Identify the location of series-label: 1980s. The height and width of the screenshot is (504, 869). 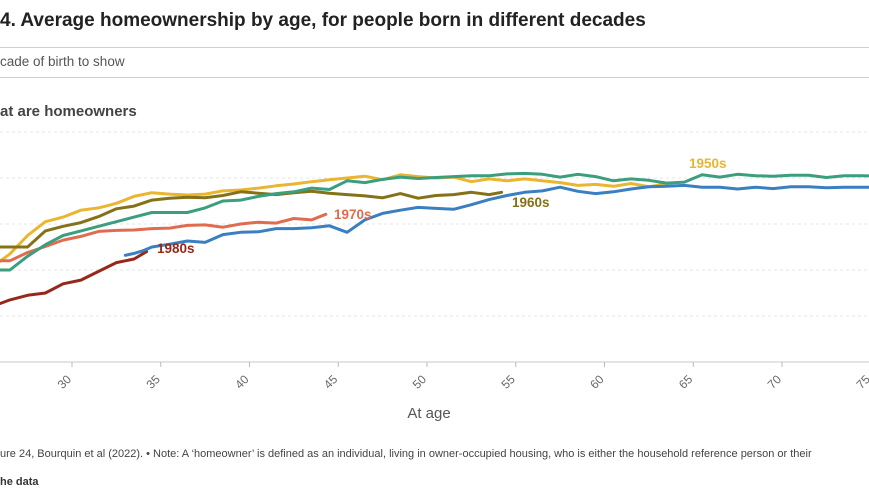
(176, 248).